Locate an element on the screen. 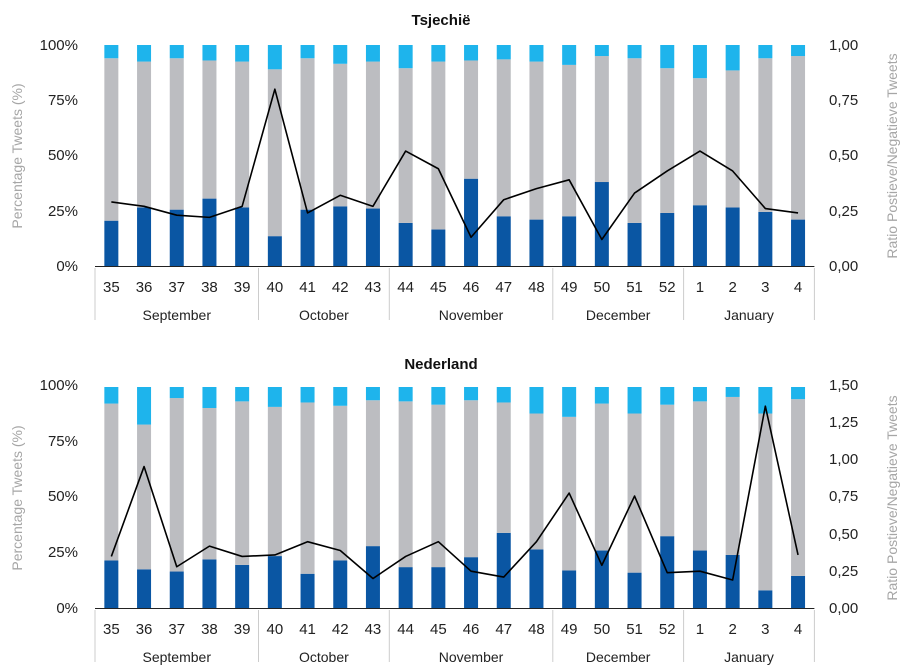 The height and width of the screenshot is (665, 905). x-tick-label: 48 is located at coordinates (536, 287).